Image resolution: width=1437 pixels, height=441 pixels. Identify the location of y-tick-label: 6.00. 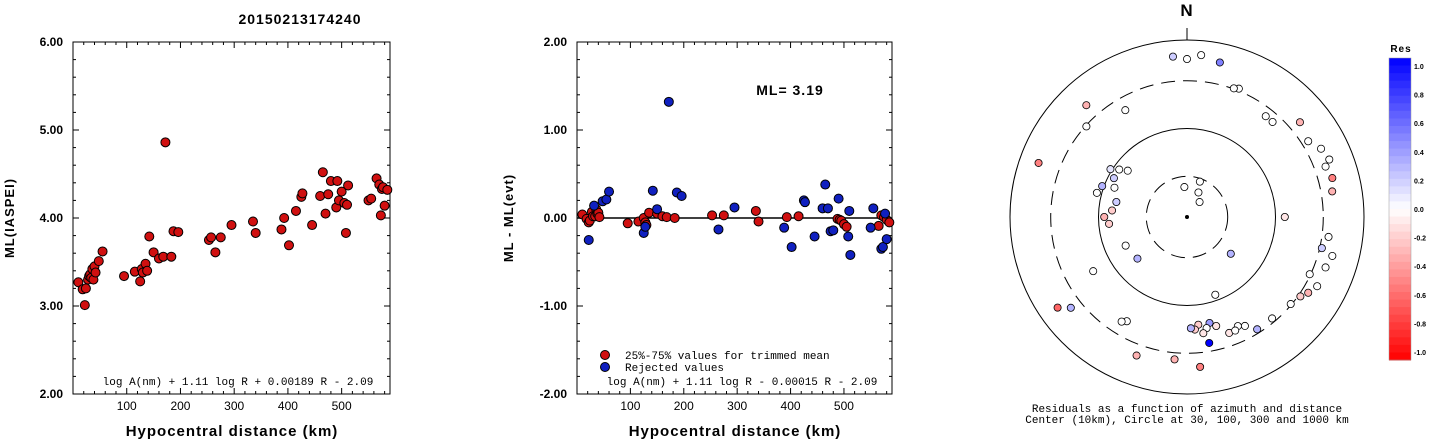
(52, 42).